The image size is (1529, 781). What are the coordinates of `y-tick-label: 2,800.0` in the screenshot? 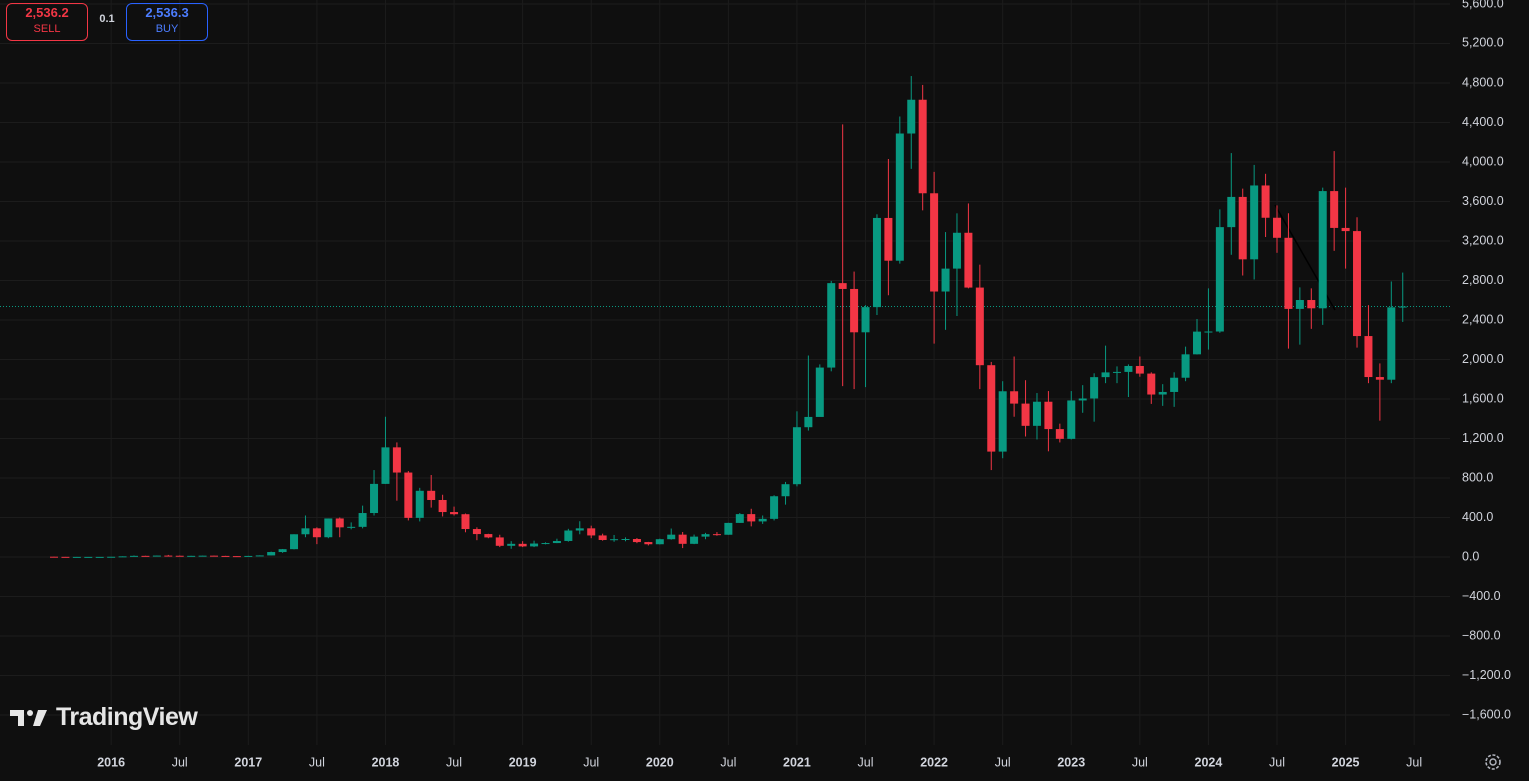 It's located at (1483, 280).